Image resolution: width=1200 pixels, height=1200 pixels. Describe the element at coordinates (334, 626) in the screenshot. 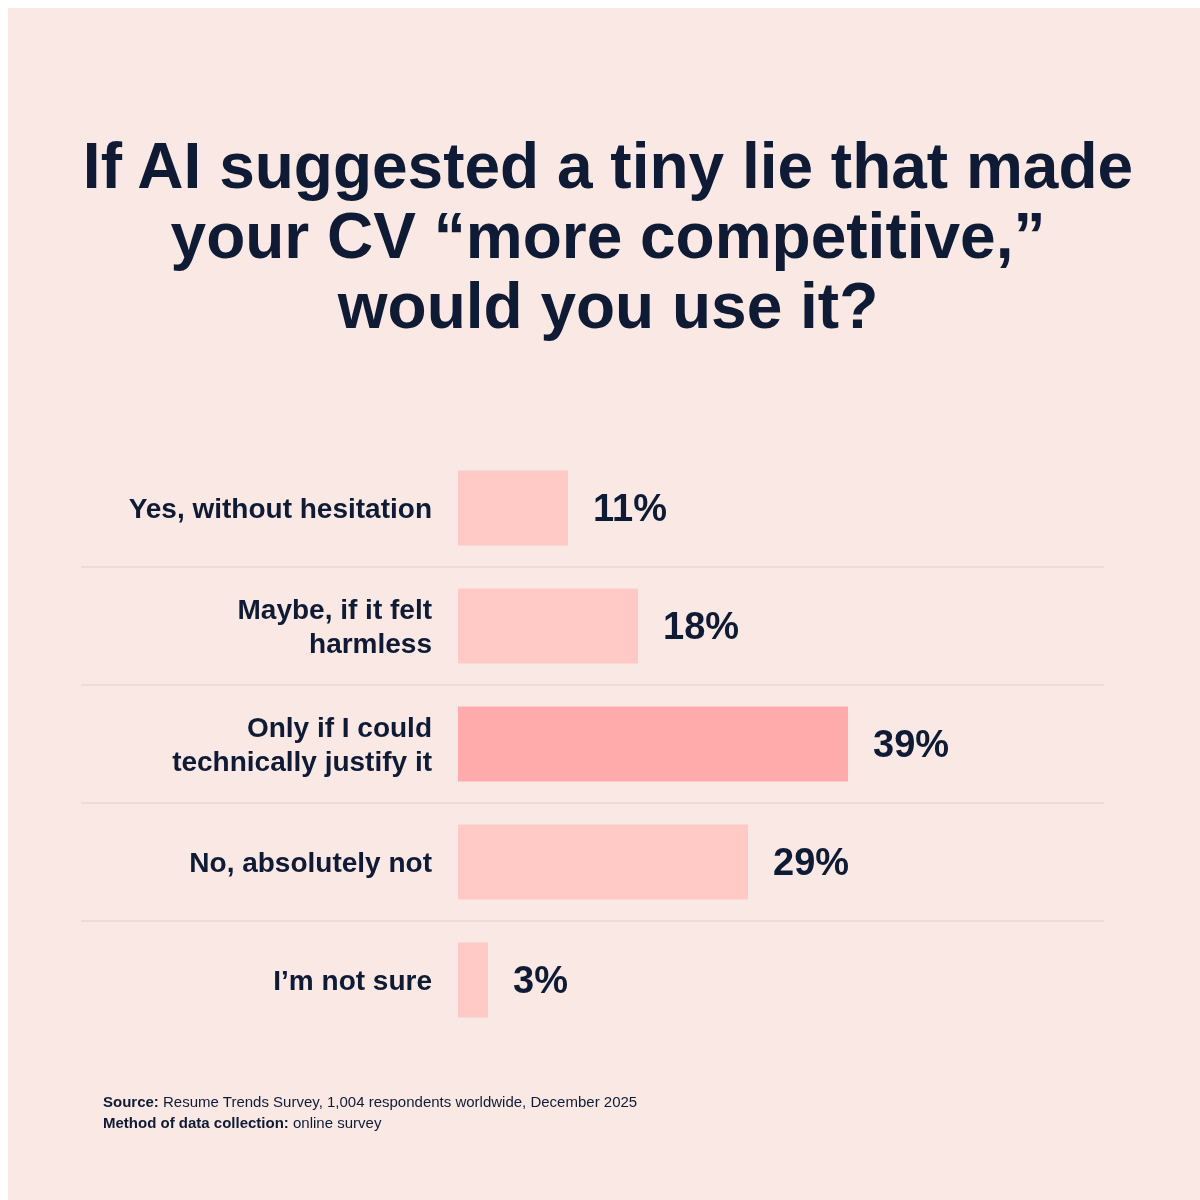

I see `y-tick-label: Maybe, if it felt harmless` at that location.